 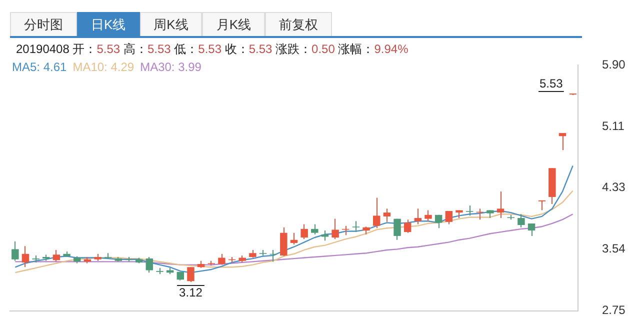 What do you see at coordinates (171, 67) in the screenshot?
I see `text: MA30: 3.99` at bounding box center [171, 67].